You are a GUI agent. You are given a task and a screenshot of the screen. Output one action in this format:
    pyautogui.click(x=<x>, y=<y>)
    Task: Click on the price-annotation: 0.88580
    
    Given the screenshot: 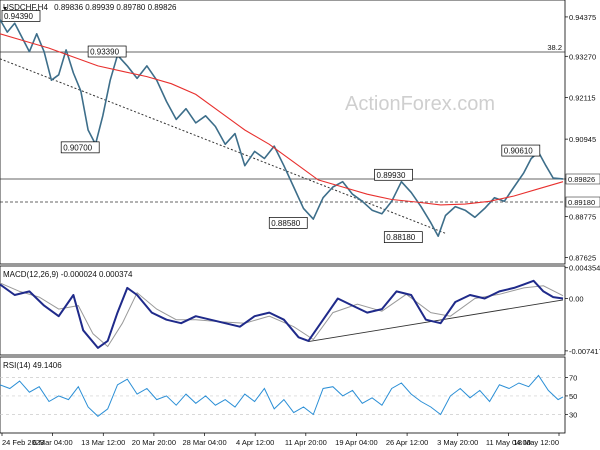 What is the action you would take?
    pyautogui.click(x=288, y=223)
    